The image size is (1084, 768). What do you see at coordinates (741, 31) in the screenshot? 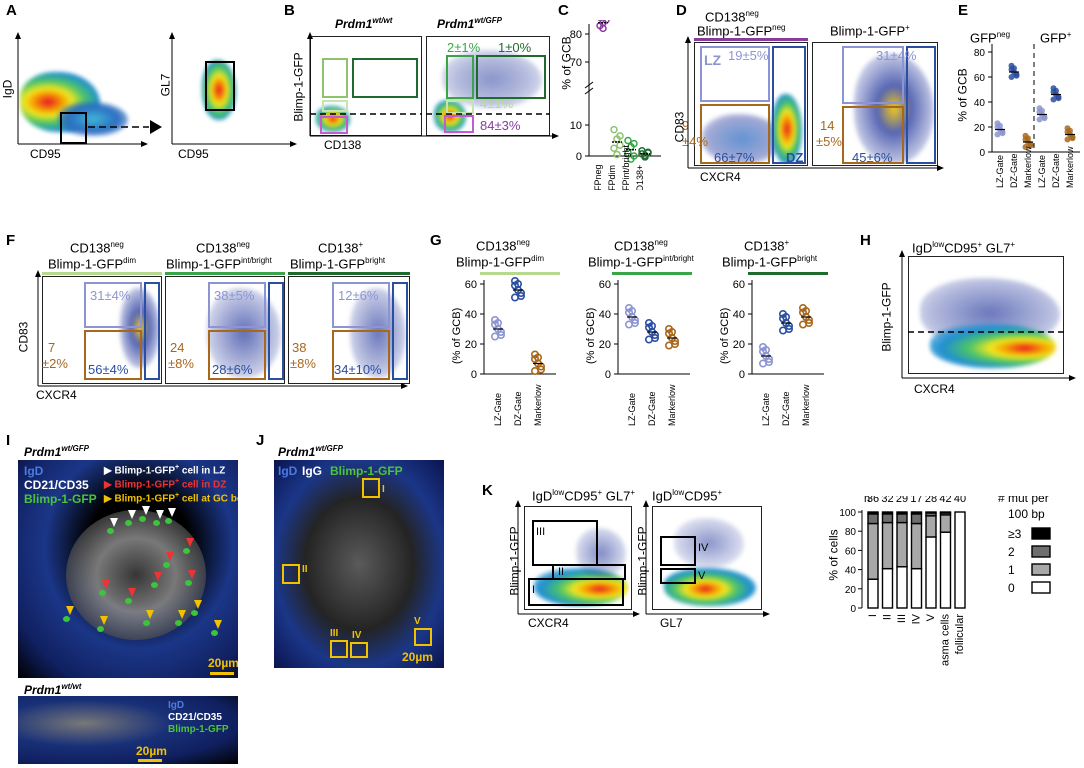
I see `panel-D-title1b: Blimp-1-GFPneg` at bounding box center [741, 31].